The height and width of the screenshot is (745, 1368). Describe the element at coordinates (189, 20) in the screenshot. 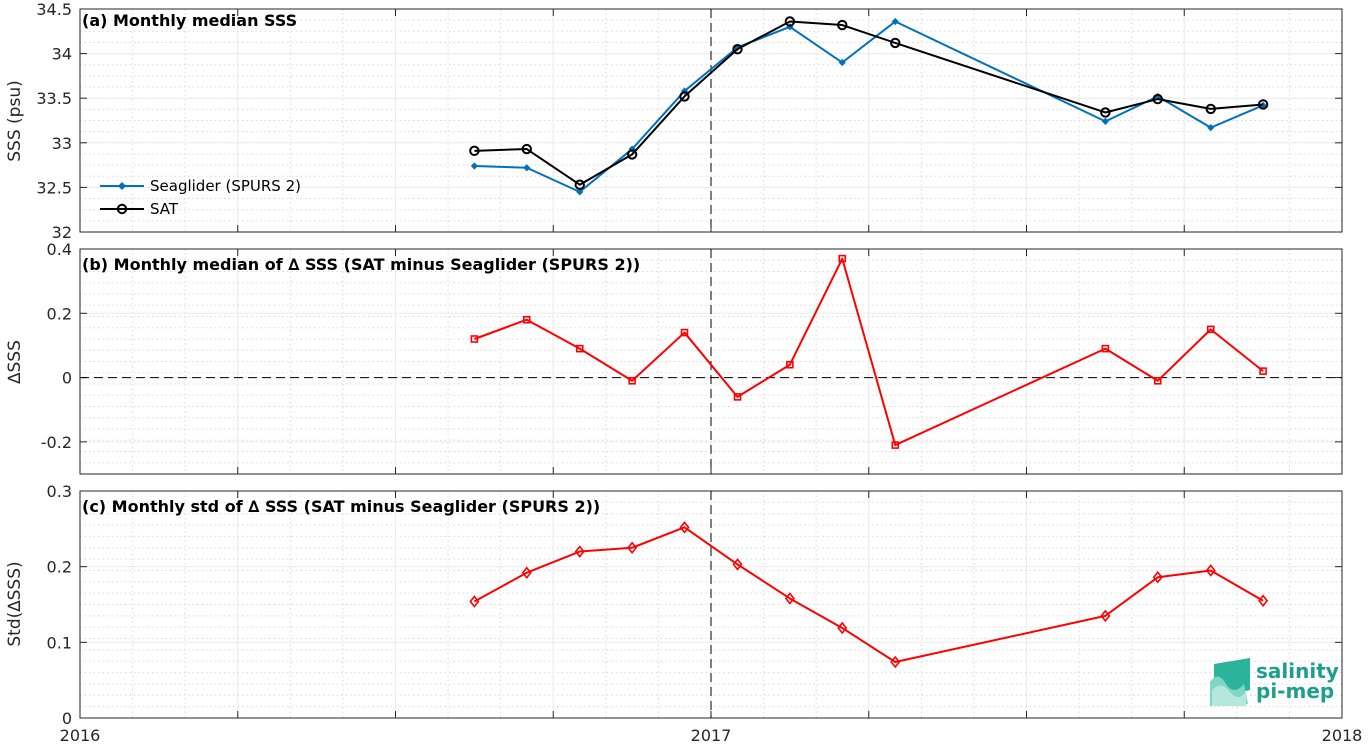

I see `panel-a-title: (a) Monthly median SSS` at that location.